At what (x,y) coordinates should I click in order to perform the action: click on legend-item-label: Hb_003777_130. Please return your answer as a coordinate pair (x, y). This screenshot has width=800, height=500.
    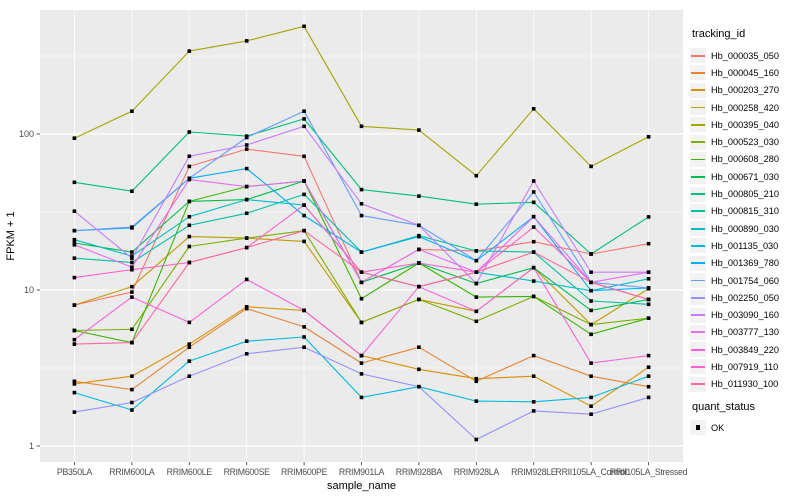
    Looking at the image, I should click on (745, 332).